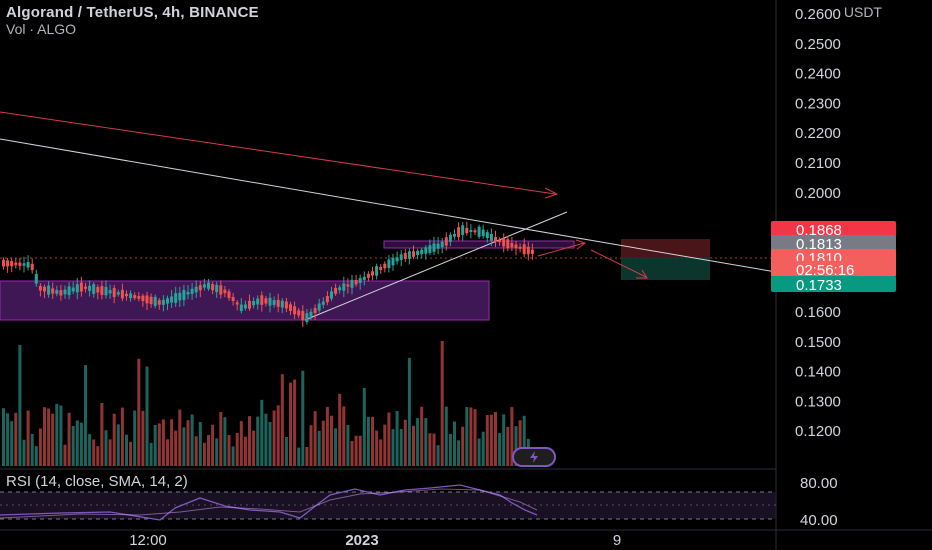 The image size is (932, 550). I want to click on price-tick-label: 0.1600, so click(818, 312).